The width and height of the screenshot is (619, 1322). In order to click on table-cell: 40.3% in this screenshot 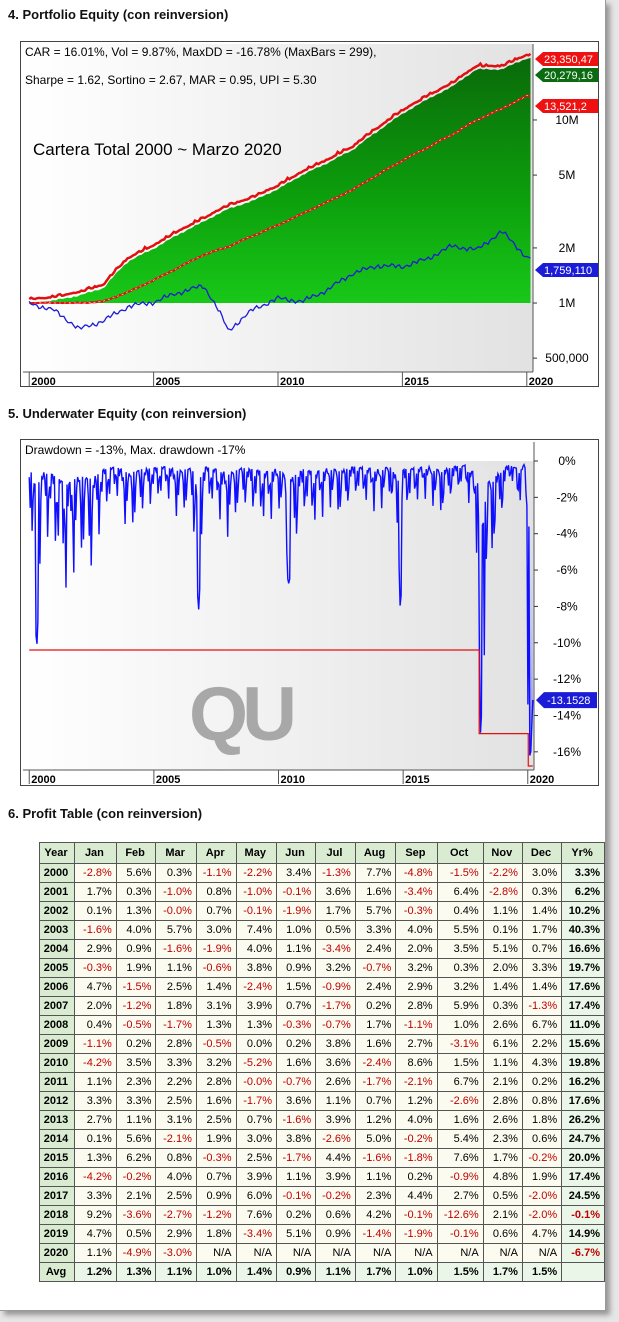, I will do `click(583, 930)`.